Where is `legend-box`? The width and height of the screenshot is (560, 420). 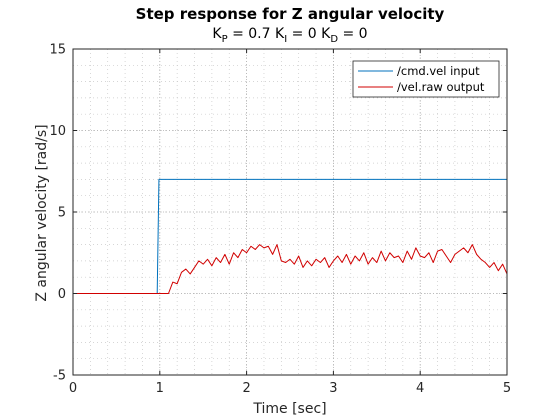 legend-box is located at coordinates (426, 79).